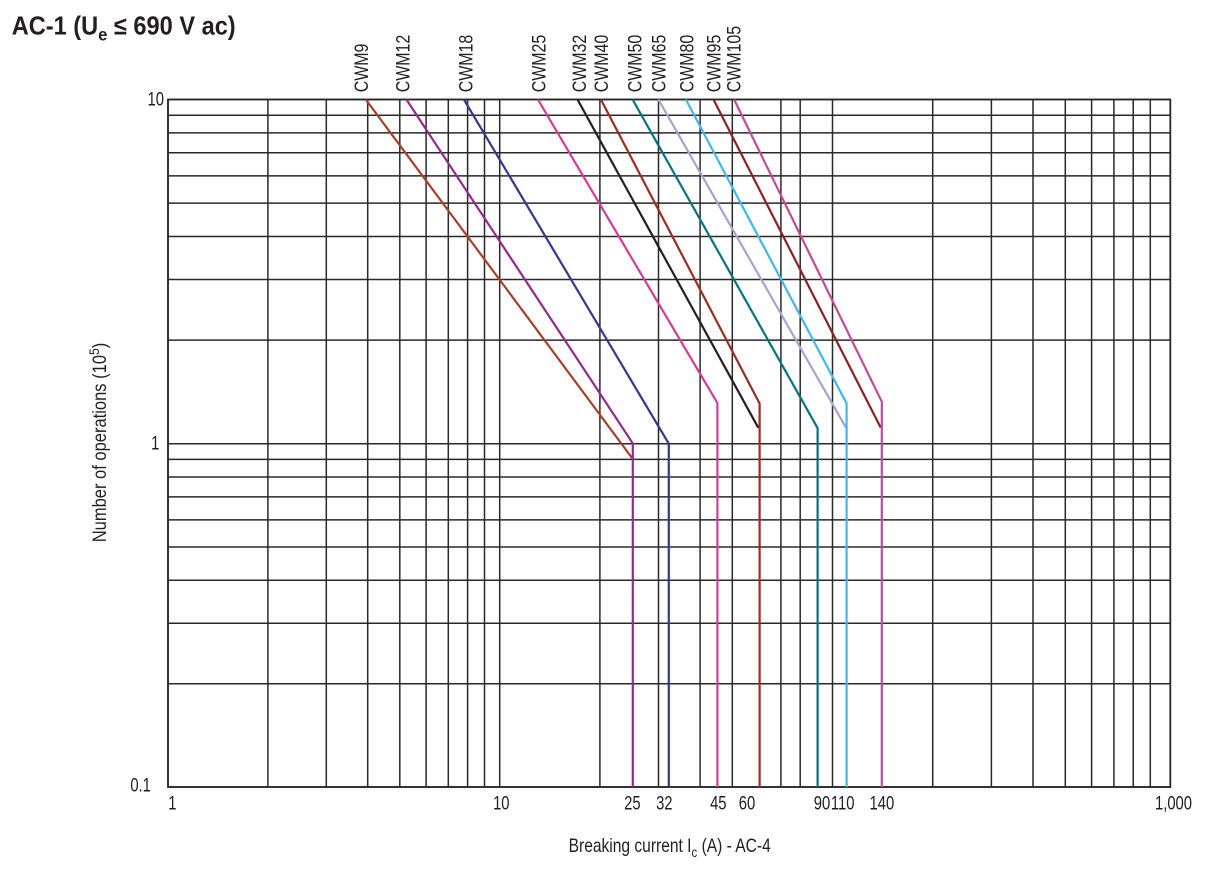 This screenshot has width=1220, height=869. What do you see at coordinates (734, 59) in the screenshot?
I see `svg-text: CWM105` at bounding box center [734, 59].